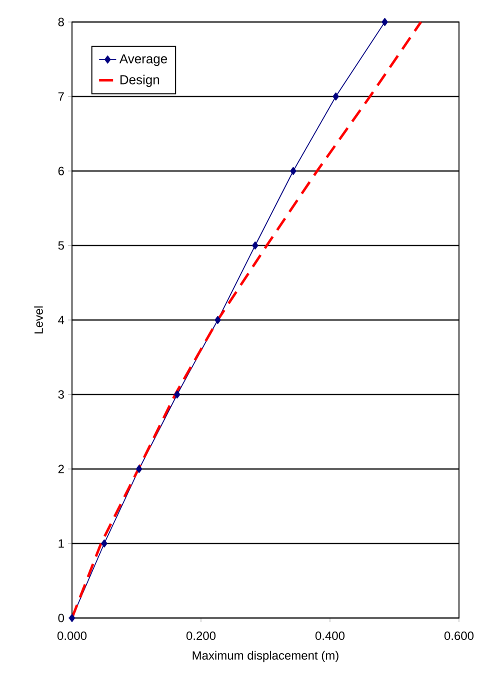  What do you see at coordinates (61, 171) in the screenshot?
I see `y-tick-label: 6` at bounding box center [61, 171].